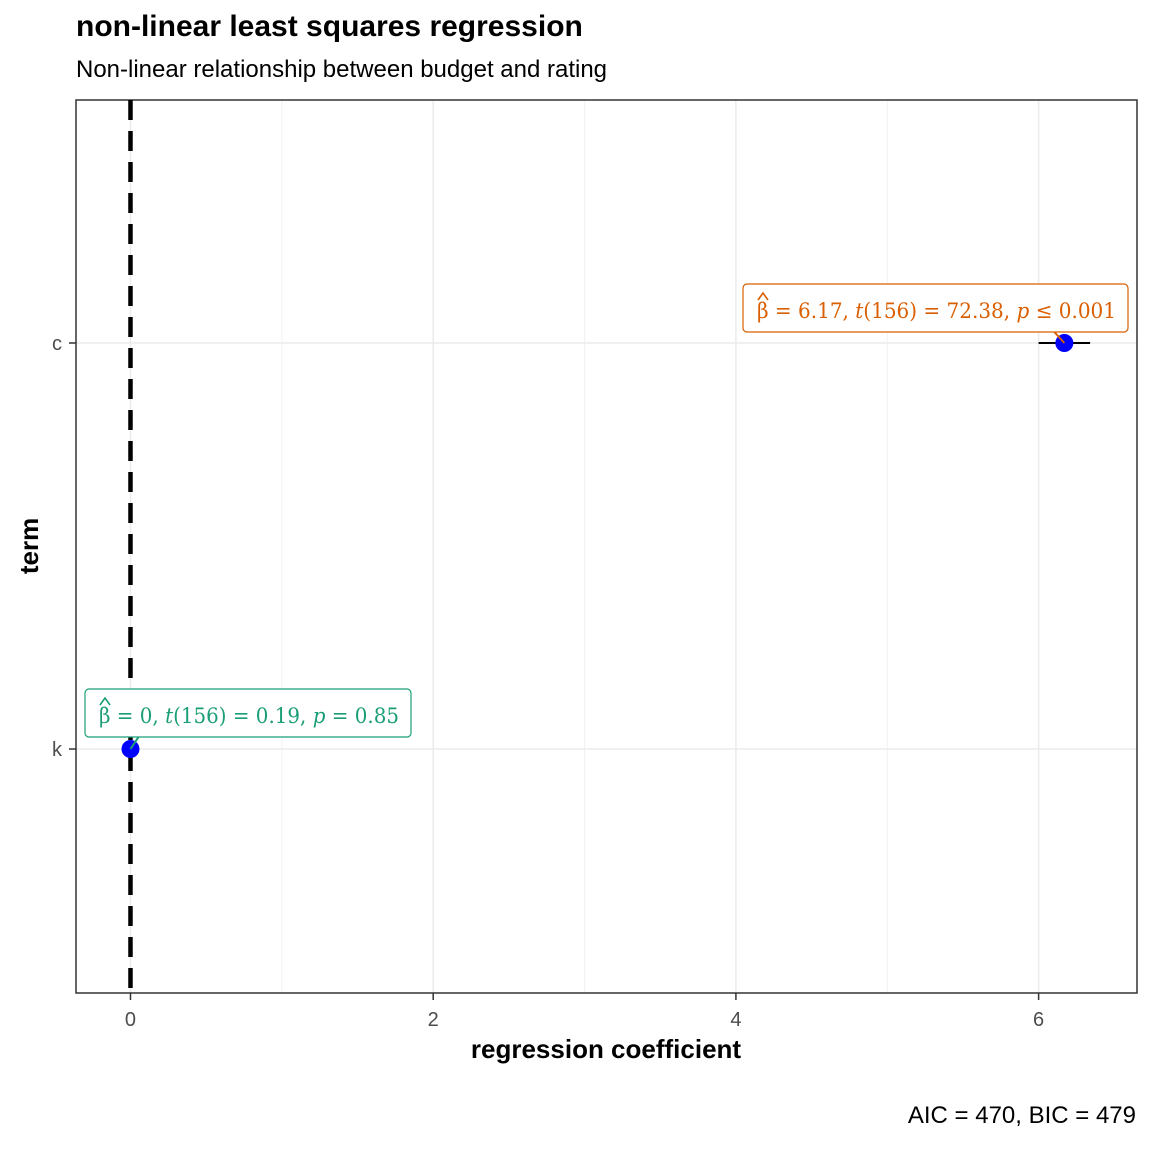 This screenshot has width=1152, height=1152. What do you see at coordinates (606, 1049) in the screenshot?
I see `x-axis-title: regression coefficient` at bounding box center [606, 1049].